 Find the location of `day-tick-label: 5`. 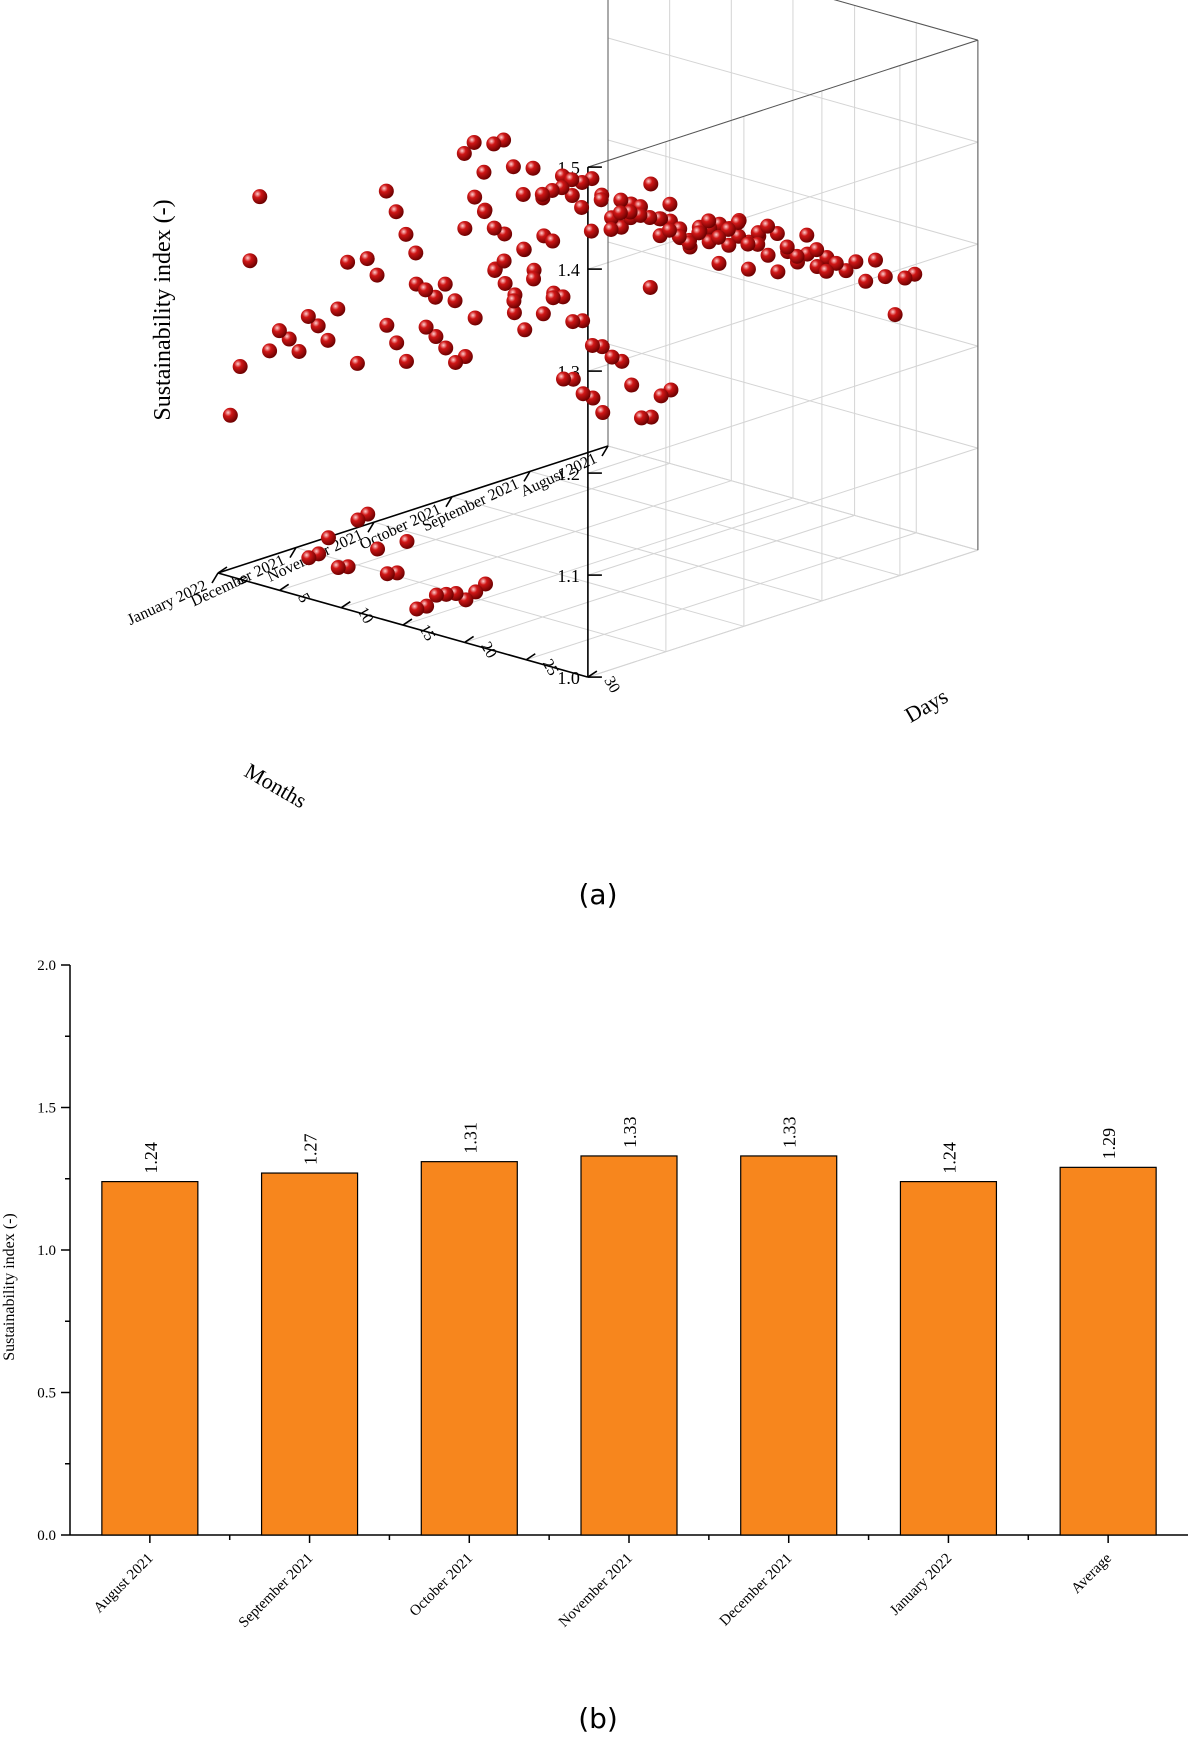

day-tick-label: 5 is located at coordinates (303, 597).